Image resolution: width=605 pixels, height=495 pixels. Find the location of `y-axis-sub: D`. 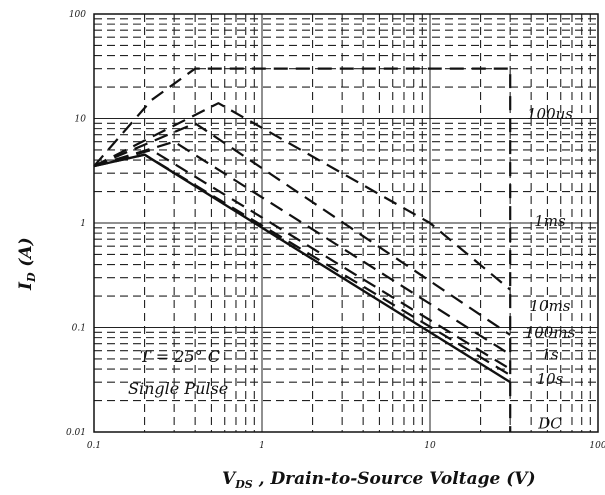

y-axis-sub: D is located at coordinates (31, 277).